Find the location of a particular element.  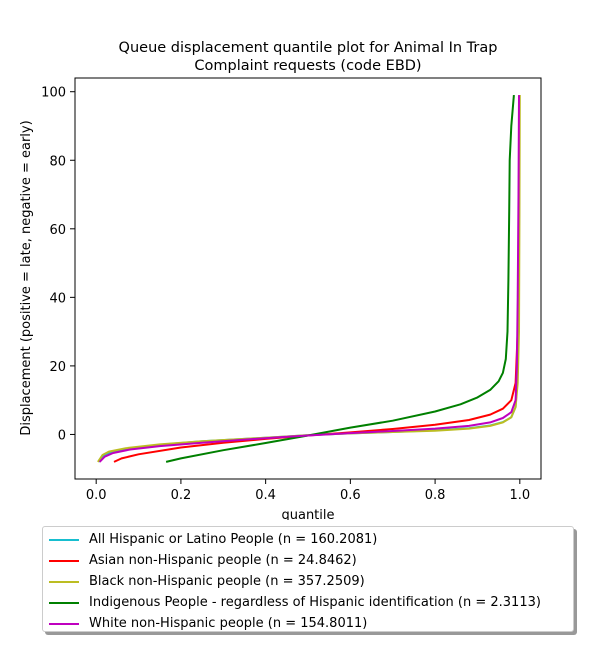

x-tick-label: 0.0 is located at coordinates (96, 495).